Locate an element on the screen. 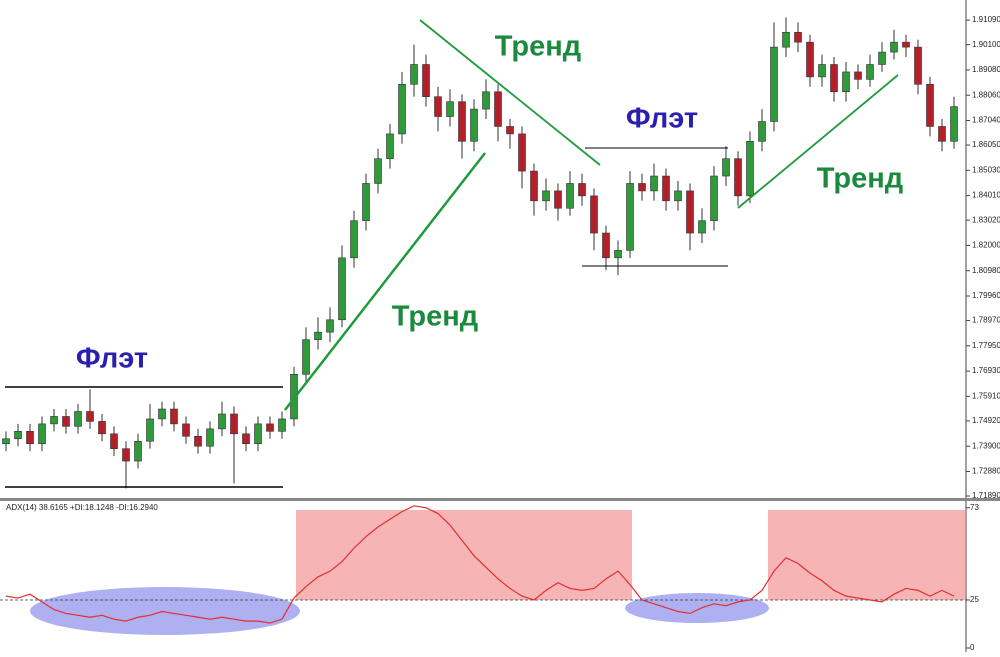  y-tick-label: 1.73900 is located at coordinates (986, 445).